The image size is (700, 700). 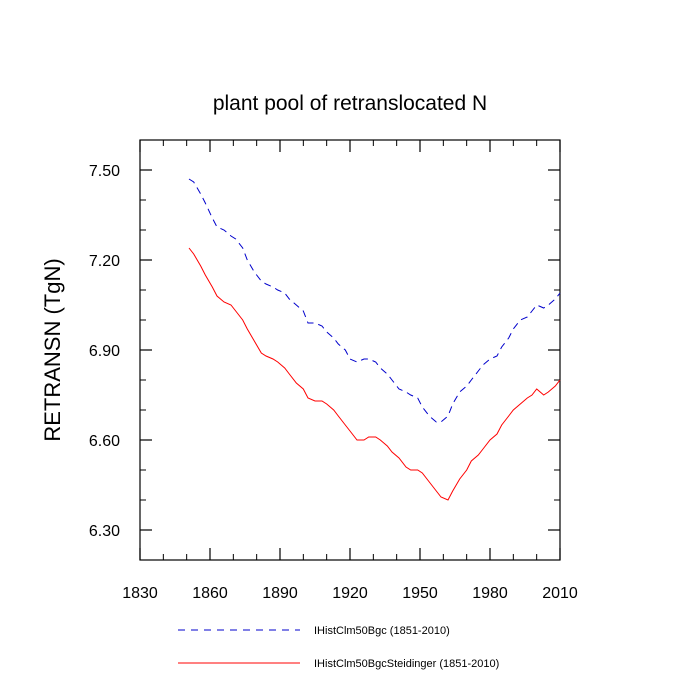 What do you see at coordinates (490, 593) in the screenshot?
I see `x-tick-label: 1980` at bounding box center [490, 593].